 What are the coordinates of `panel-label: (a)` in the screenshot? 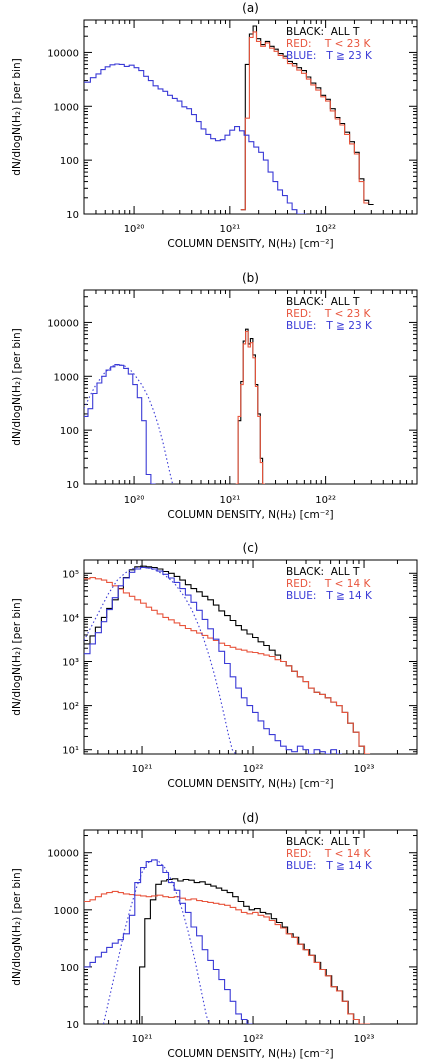 It's located at (250, 8).